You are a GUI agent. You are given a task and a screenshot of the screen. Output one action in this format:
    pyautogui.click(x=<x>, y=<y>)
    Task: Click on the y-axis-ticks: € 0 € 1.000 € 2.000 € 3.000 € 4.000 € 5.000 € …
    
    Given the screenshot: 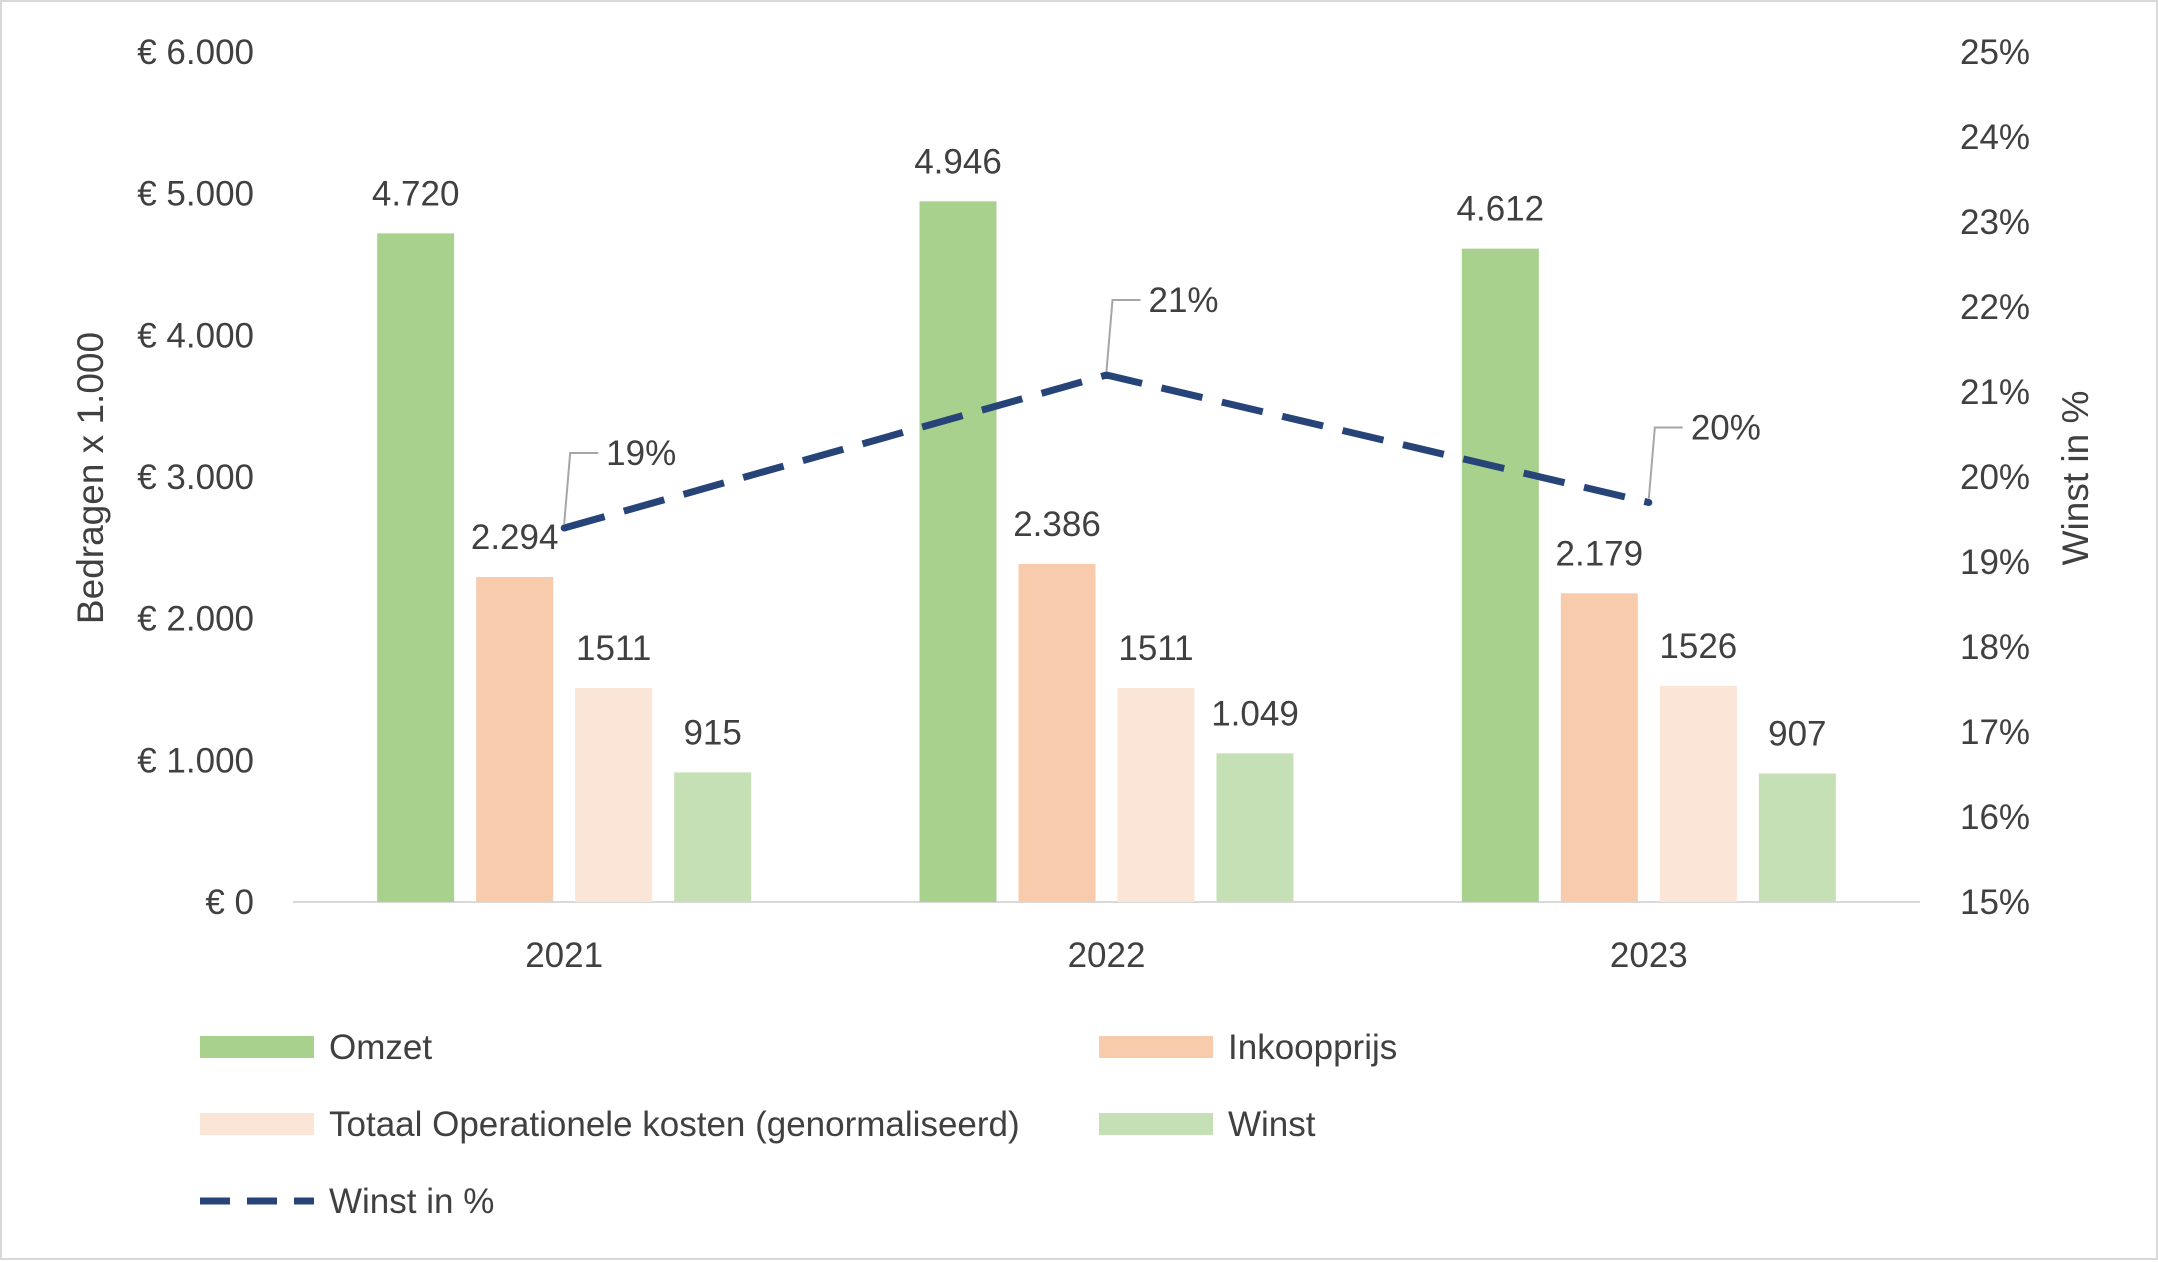 What is the action you would take?
    pyautogui.click(x=195, y=477)
    